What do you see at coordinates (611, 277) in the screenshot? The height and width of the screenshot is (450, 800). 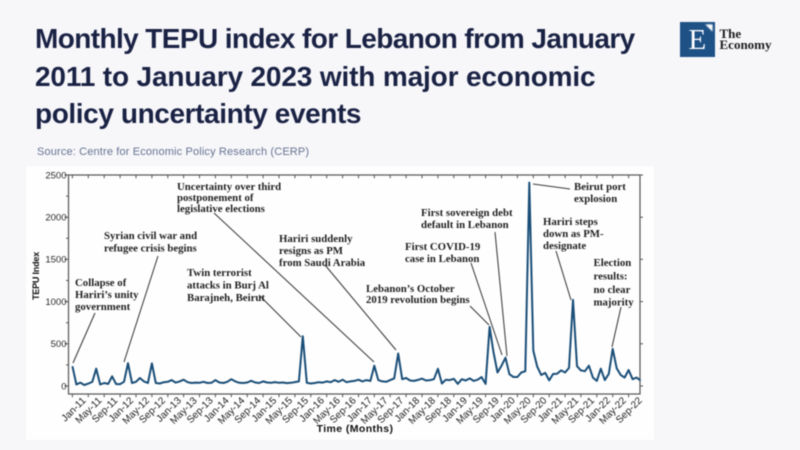 I see `svg-text: results:` at bounding box center [611, 277].